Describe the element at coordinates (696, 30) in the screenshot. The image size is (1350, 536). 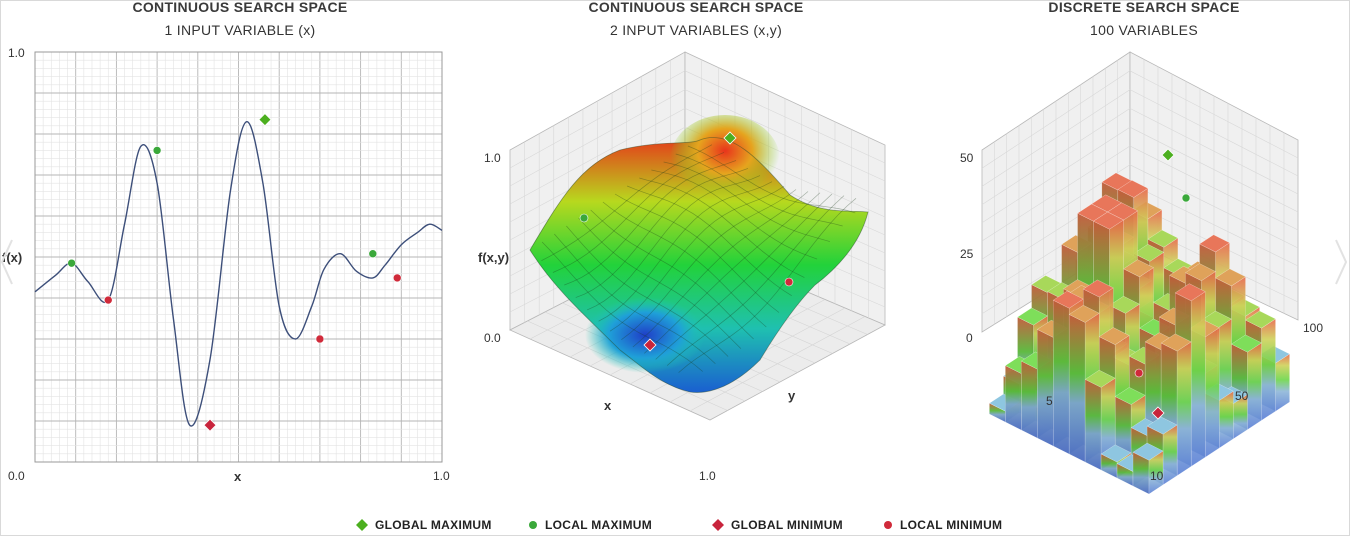
I see `middle-chart-subtitle: 2 INPUT VARIABLES (x,y)` at that location.